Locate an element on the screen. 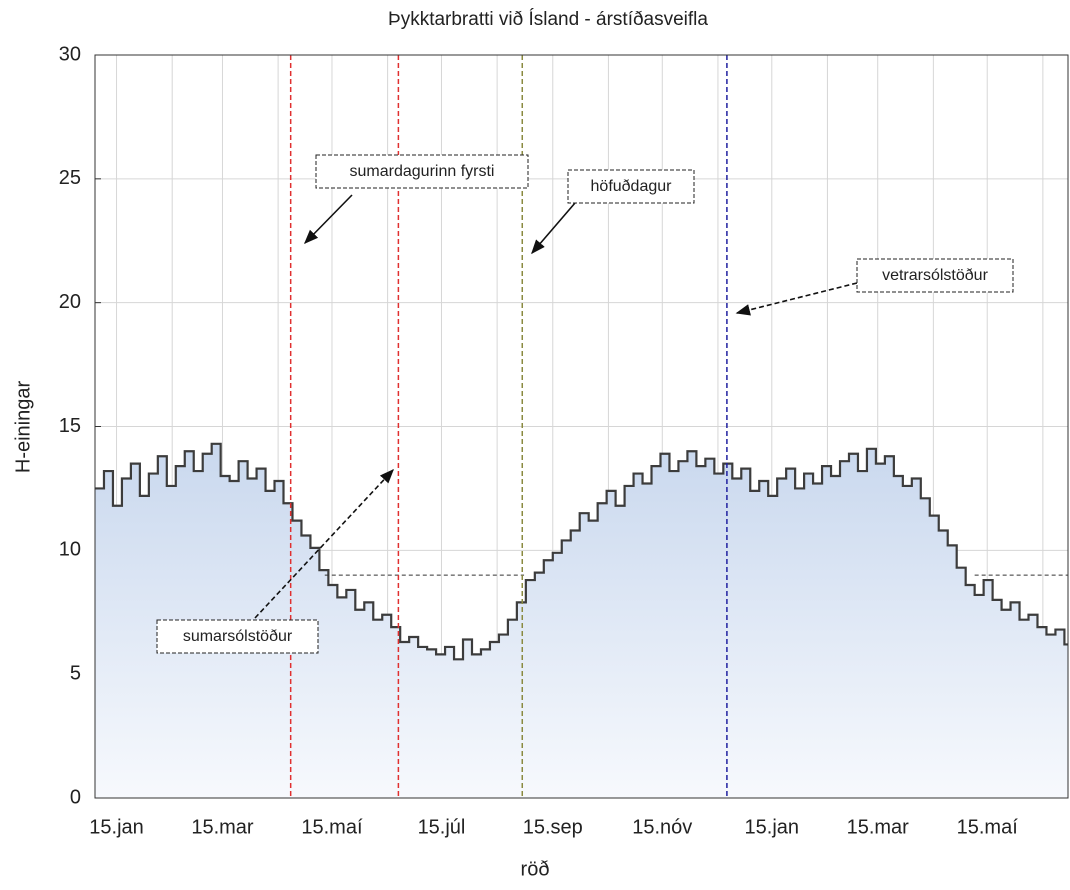 This screenshot has width=1070, height=890. y-tick-label: 10 is located at coordinates (70, 550).